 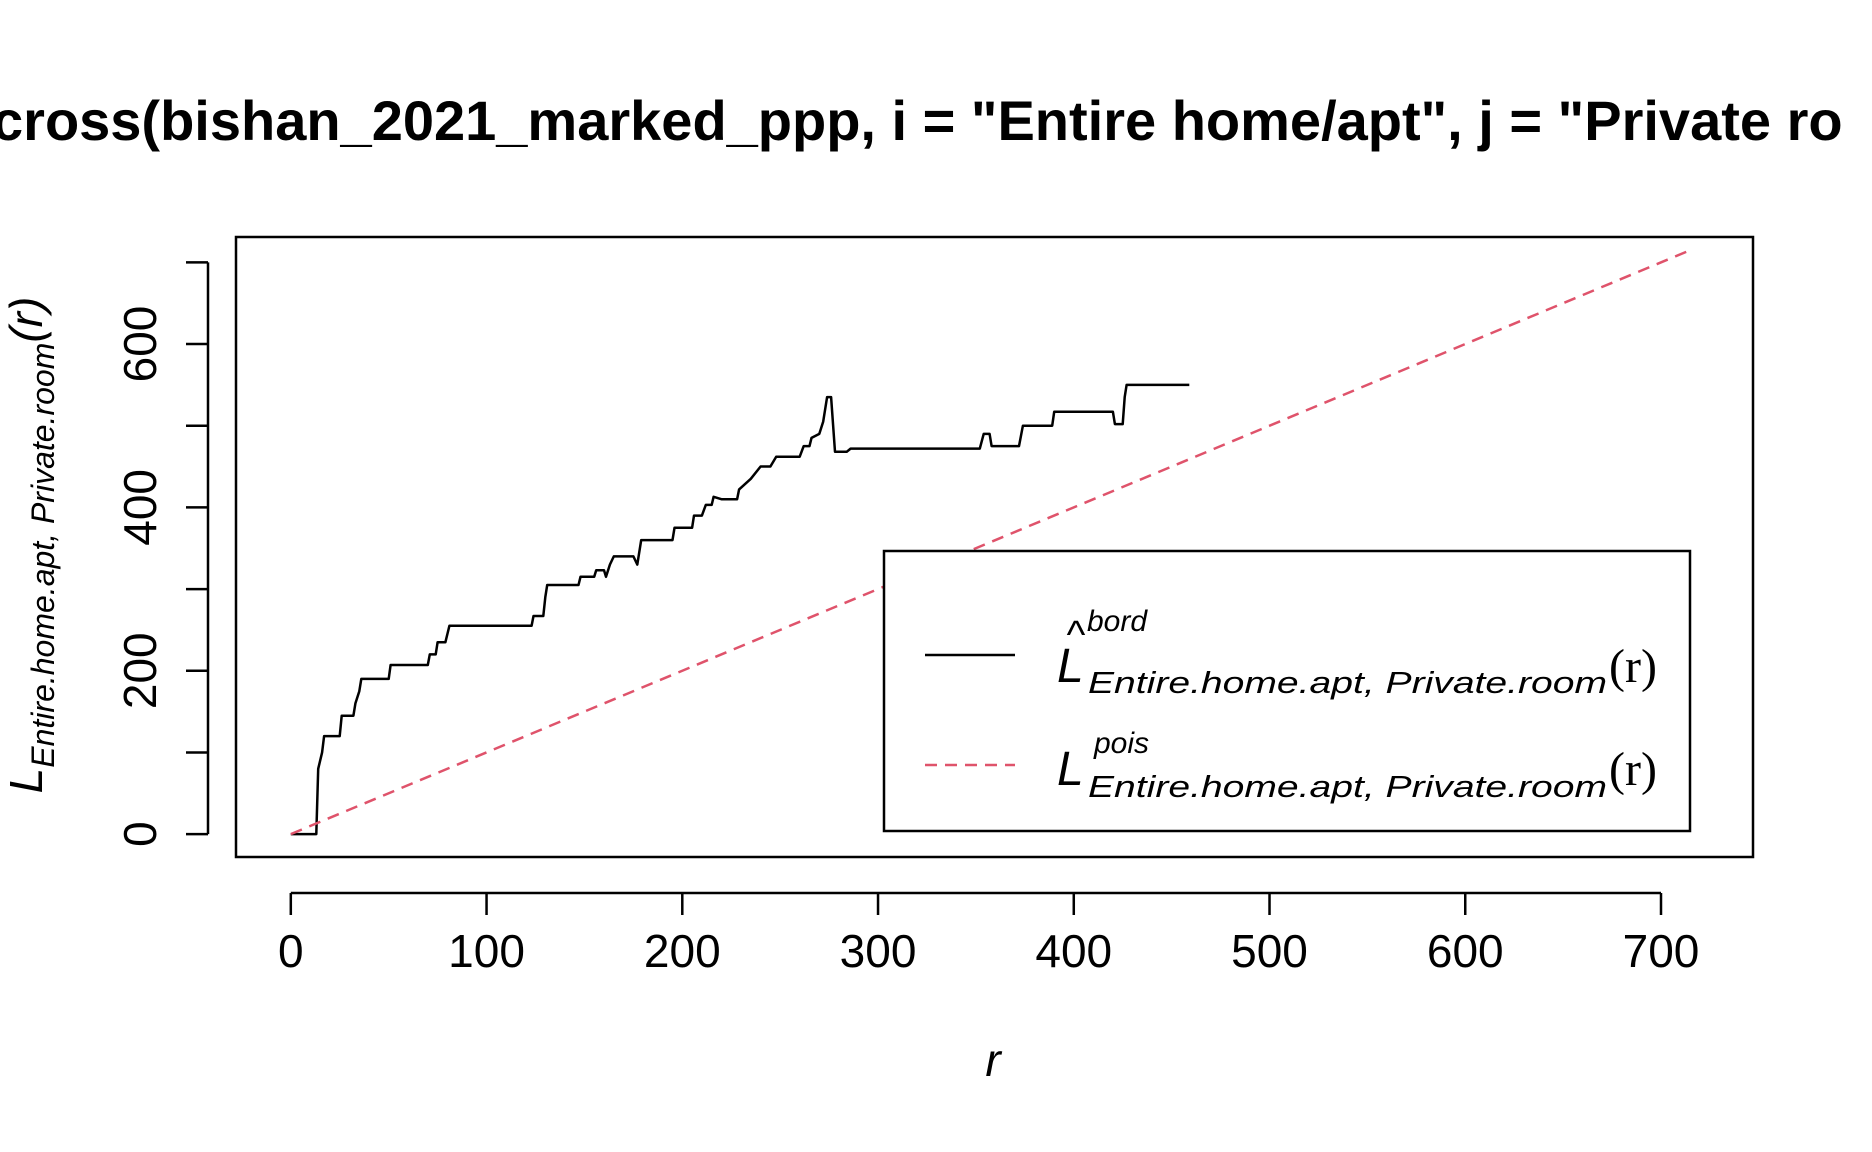 What do you see at coordinates (1117, 621) in the screenshot?
I see `legend-sup-bord: bord` at bounding box center [1117, 621].